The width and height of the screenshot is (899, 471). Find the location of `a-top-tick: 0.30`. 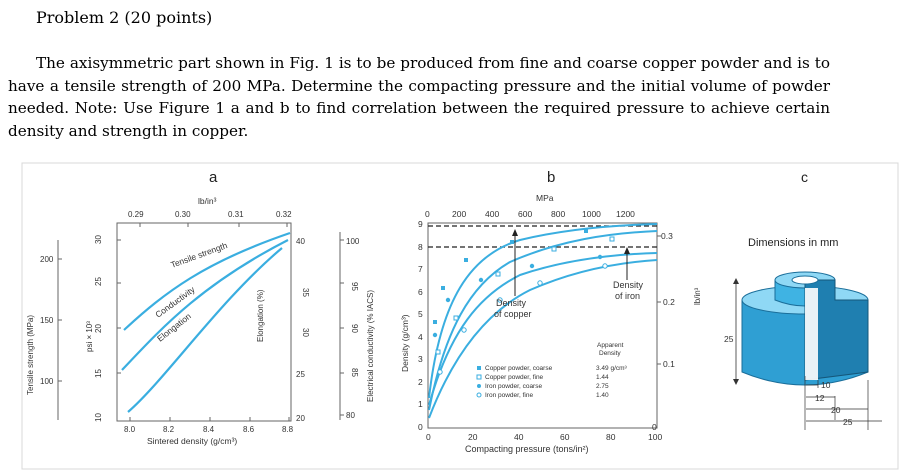

a-top-tick: 0.30 is located at coordinates (183, 214).